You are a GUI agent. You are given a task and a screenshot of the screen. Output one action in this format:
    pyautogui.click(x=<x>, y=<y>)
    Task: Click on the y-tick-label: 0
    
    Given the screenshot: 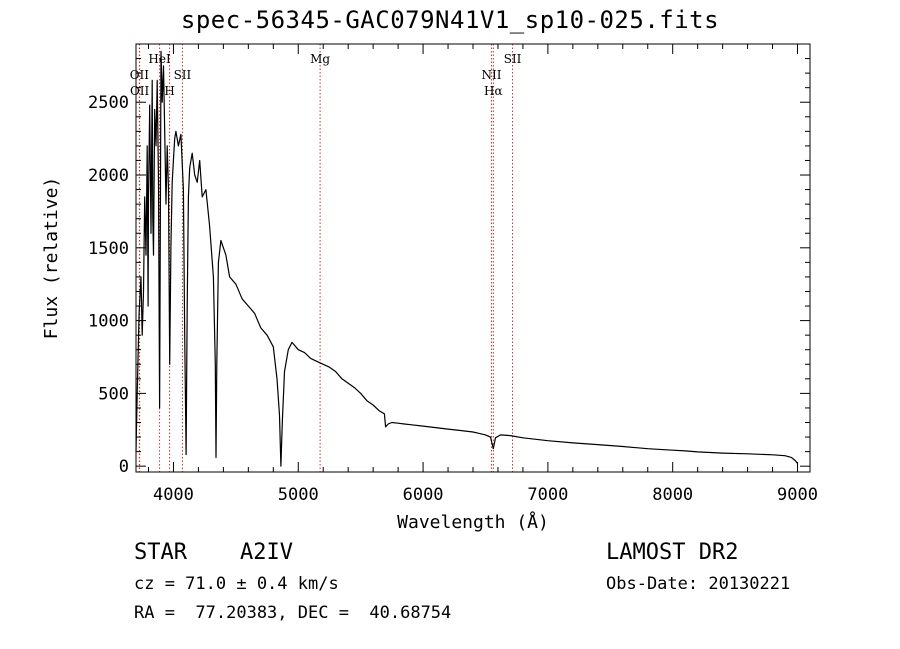 What is the action you would take?
    pyautogui.click(x=124, y=467)
    